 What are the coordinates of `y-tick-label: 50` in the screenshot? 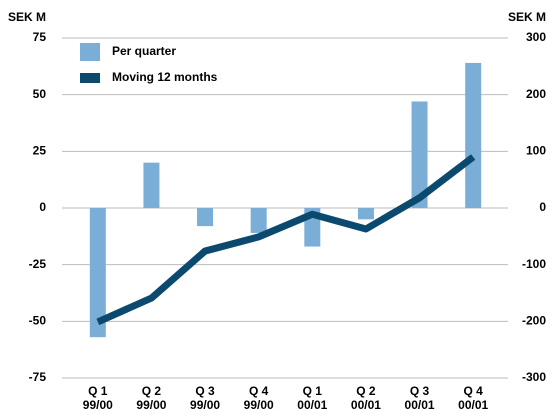 It's located at (40, 94).